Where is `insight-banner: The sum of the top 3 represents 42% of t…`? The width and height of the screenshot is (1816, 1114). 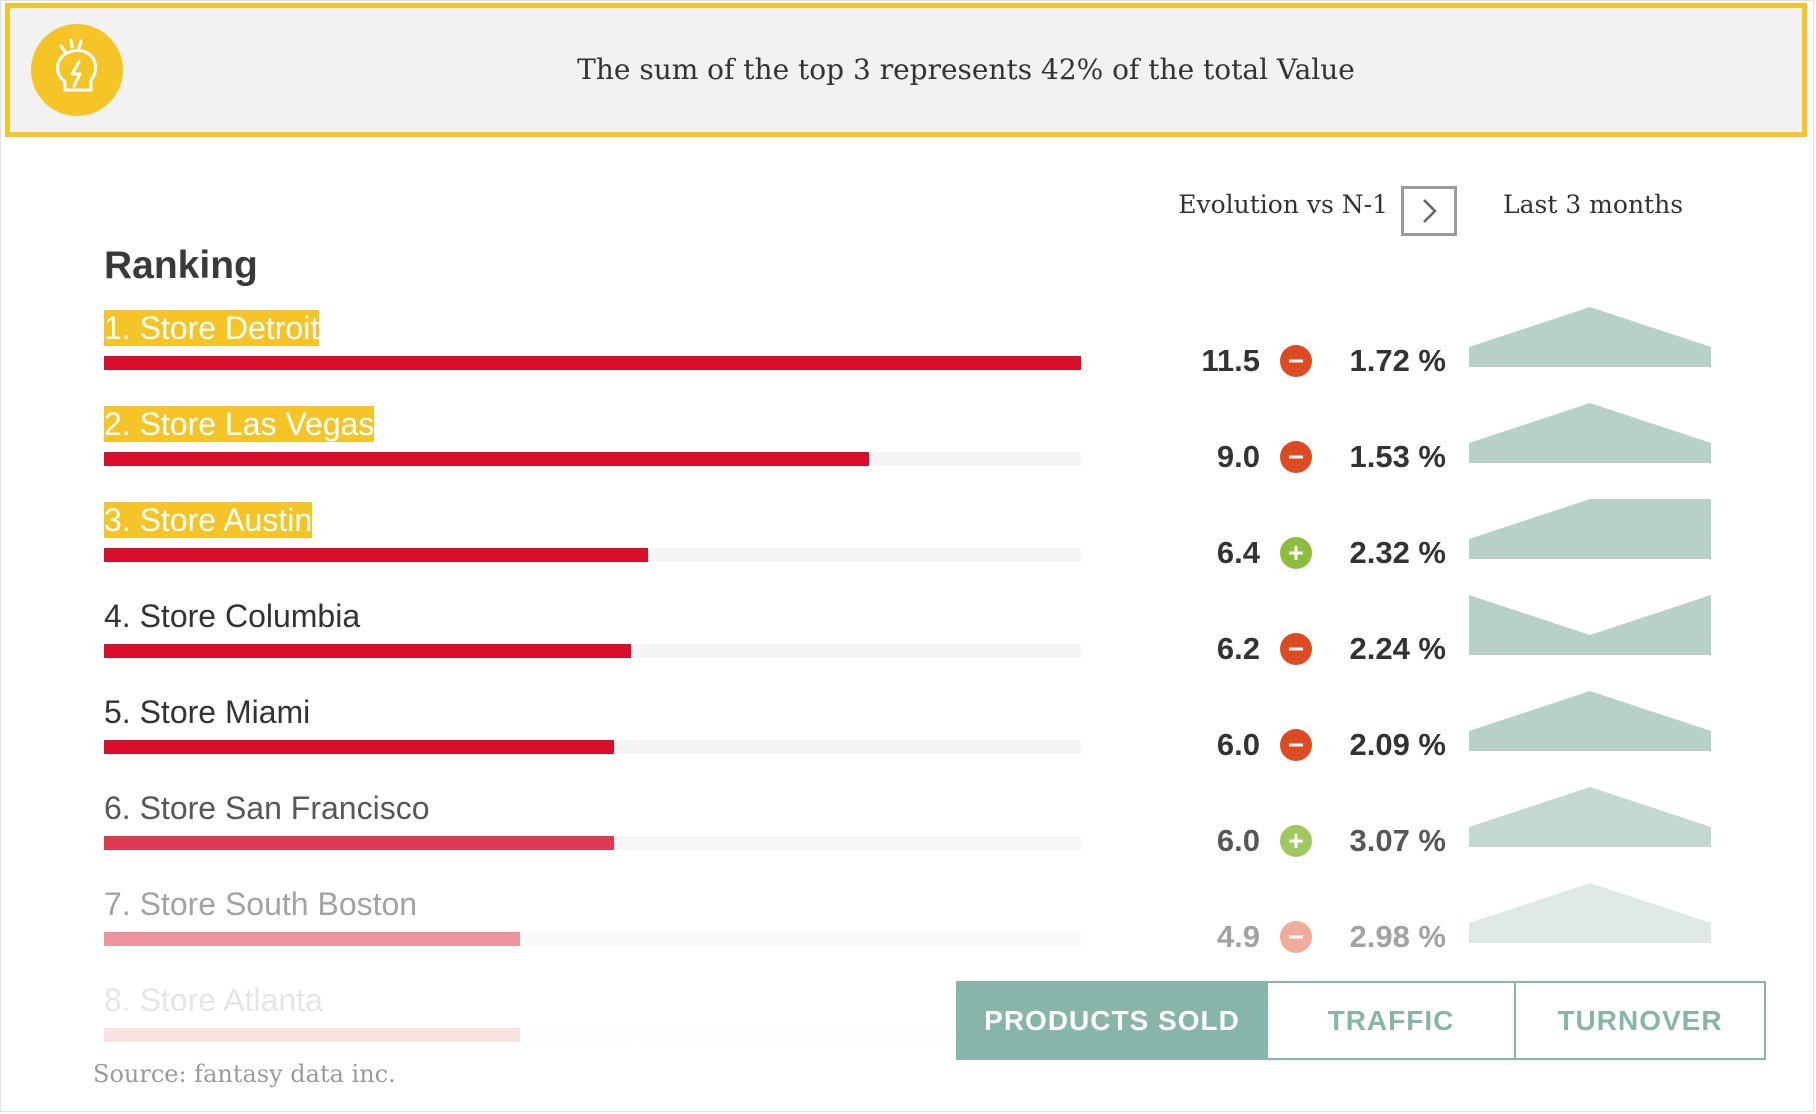 insight-banner: The sum of the top 3 represents 42% of t… is located at coordinates (906, 70).